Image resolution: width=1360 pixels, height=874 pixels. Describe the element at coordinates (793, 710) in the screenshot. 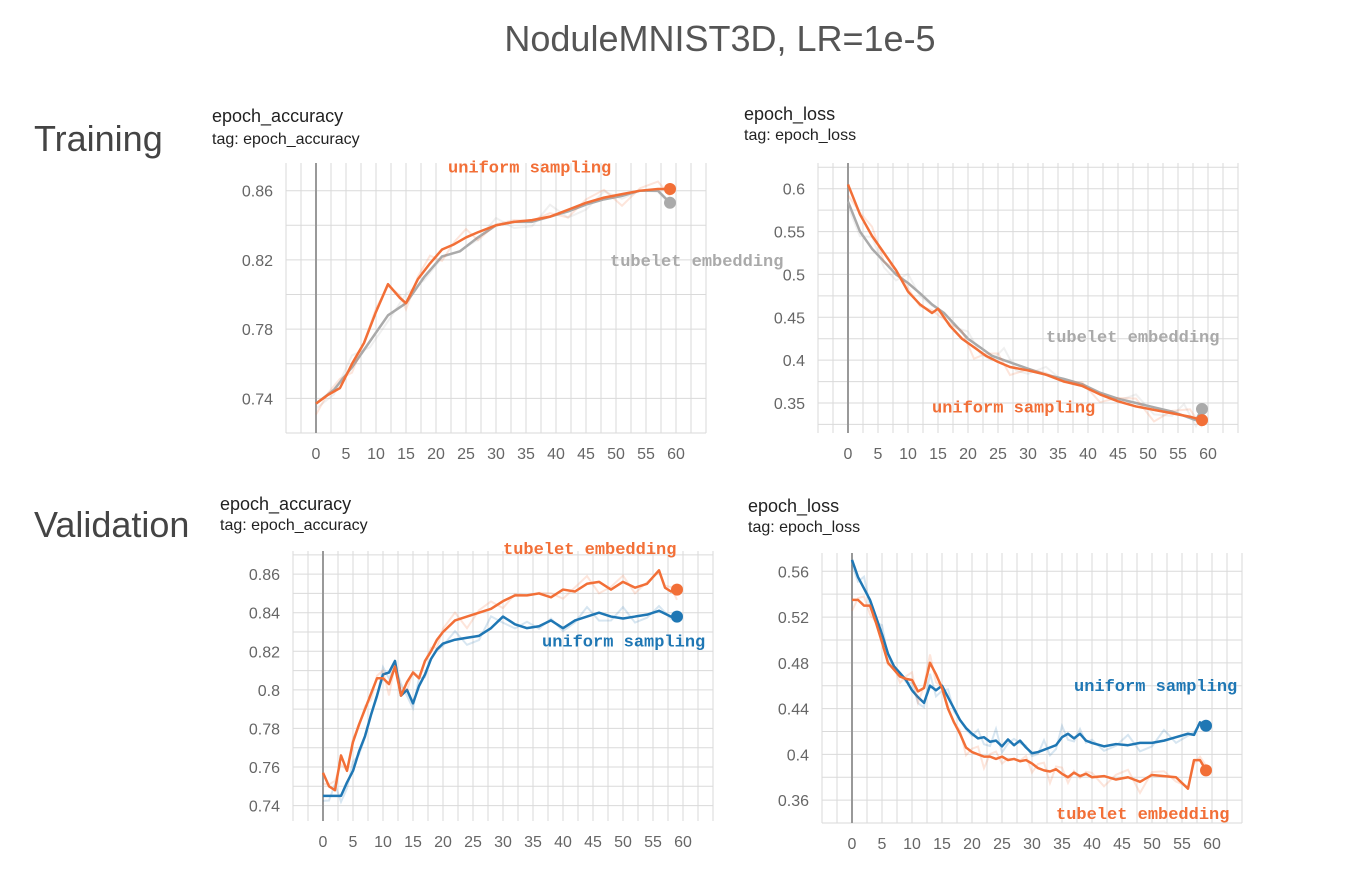

I see `y-tick-label: 0.44` at that location.